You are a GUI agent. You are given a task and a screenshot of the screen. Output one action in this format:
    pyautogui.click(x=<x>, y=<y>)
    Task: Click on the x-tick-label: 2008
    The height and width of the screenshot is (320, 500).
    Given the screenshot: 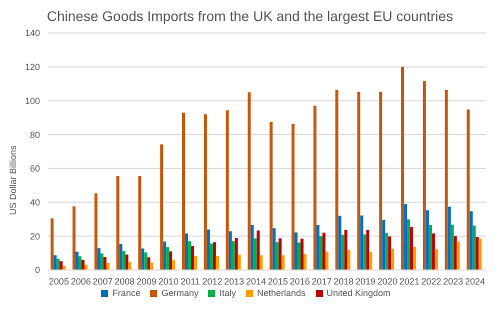 What is the action you would take?
    pyautogui.click(x=124, y=281)
    